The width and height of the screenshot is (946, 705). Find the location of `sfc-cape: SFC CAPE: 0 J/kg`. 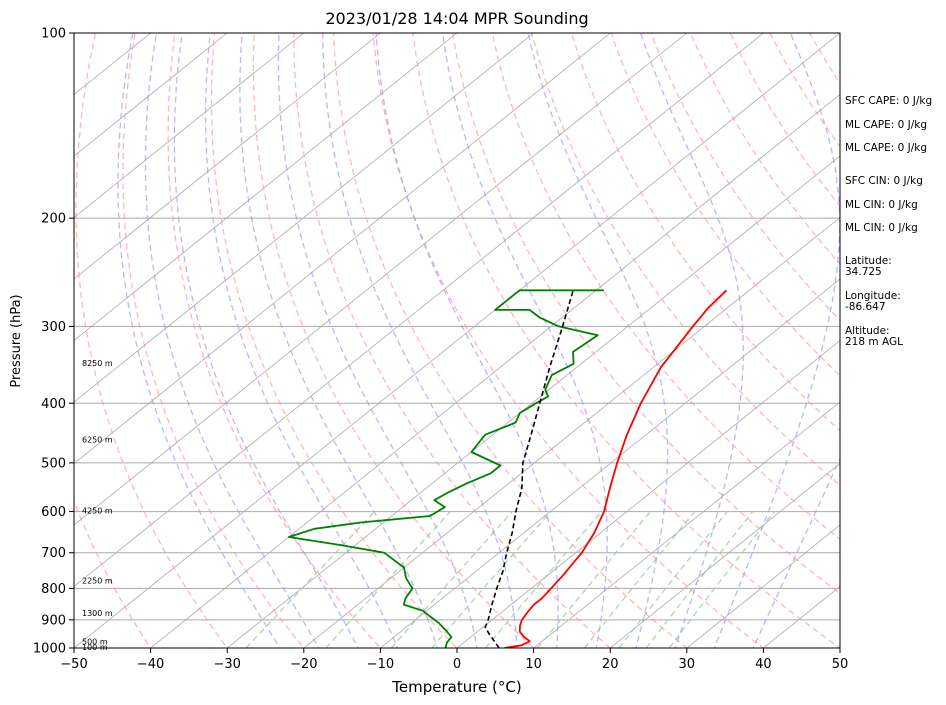

sfc-cape: SFC CAPE: 0 J/kg is located at coordinates (888, 101).